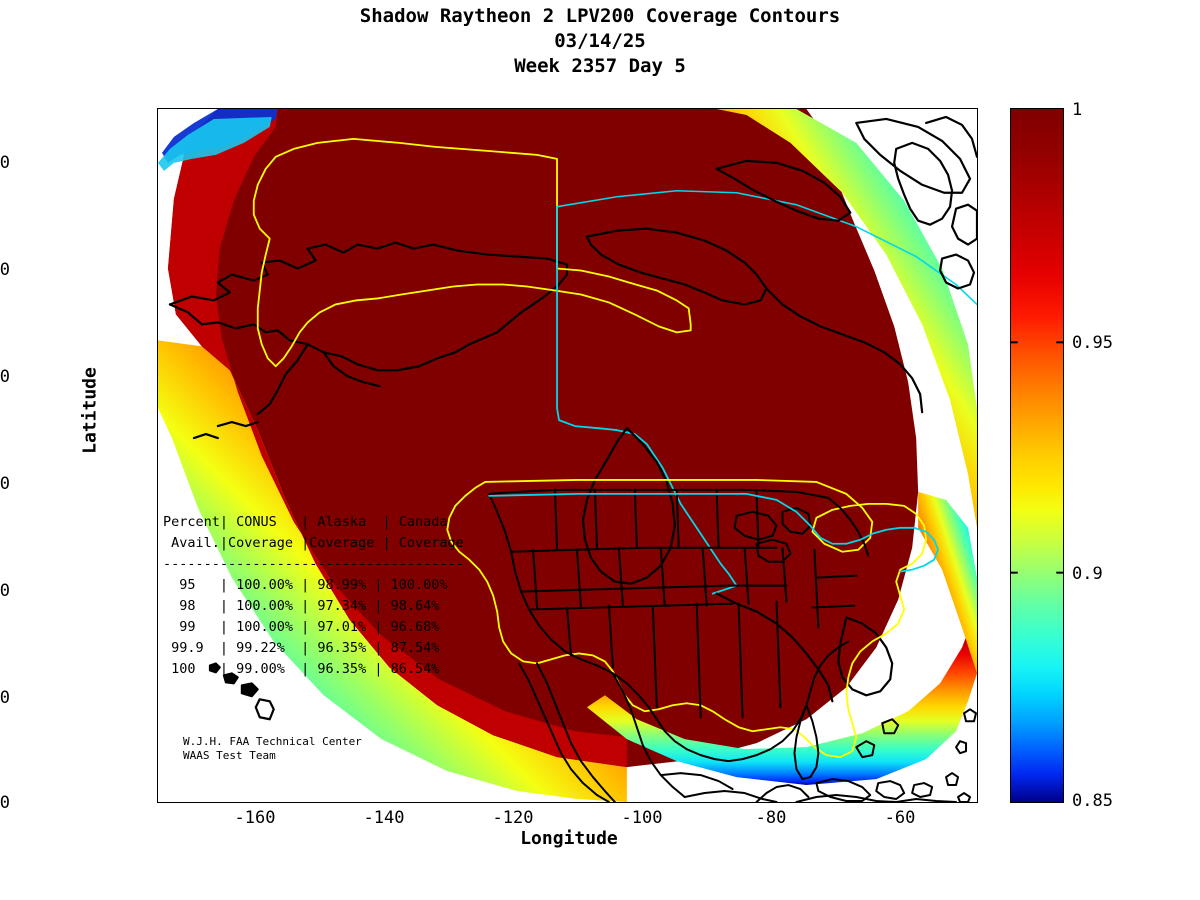 Image resolution: width=1200 pixels, height=900 pixels. What do you see at coordinates (935, 202) in the screenshot?
I see `coastline-greenland` at bounding box center [935, 202].